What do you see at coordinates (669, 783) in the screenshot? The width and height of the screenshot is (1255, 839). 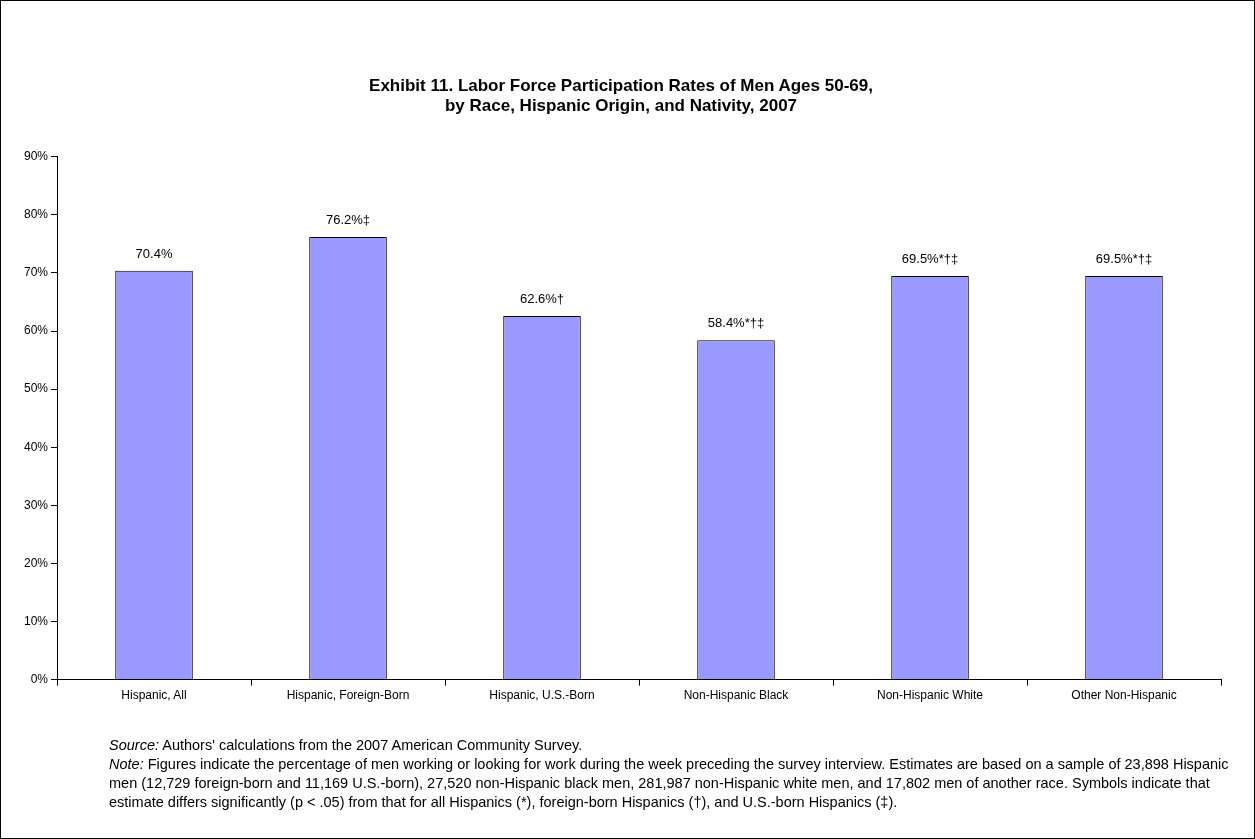 I see `text: Note: Figures indicate the percentage of men working or looking for work during the week preceding the survey interview. Estimates are based on a sample of 23,898 Hispanic men (12,729 foreign-born and 11,169 U.S.-born), 27,520 non-Hispanic black men, 281,987 non-Hispanic white men, and 17,802 men of another race. Symbols indicate that estimate differs significantly (p < .05) from that for all Hispanics (*), foreign-born Hispanics (†), and U.S.-born Hispanics (‡).` at bounding box center [669, 783].